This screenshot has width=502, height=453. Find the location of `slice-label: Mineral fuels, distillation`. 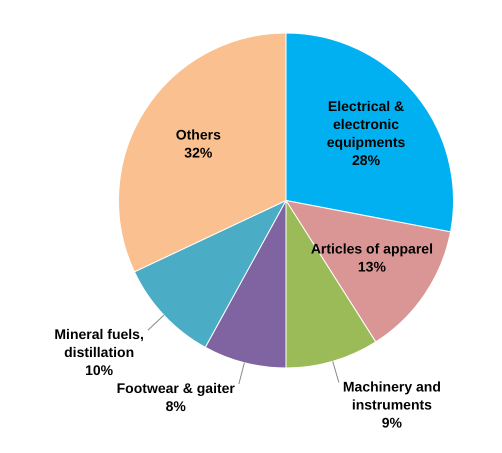

slice-label: Mineral fuels, distillation is located at coordinates (99, 343).